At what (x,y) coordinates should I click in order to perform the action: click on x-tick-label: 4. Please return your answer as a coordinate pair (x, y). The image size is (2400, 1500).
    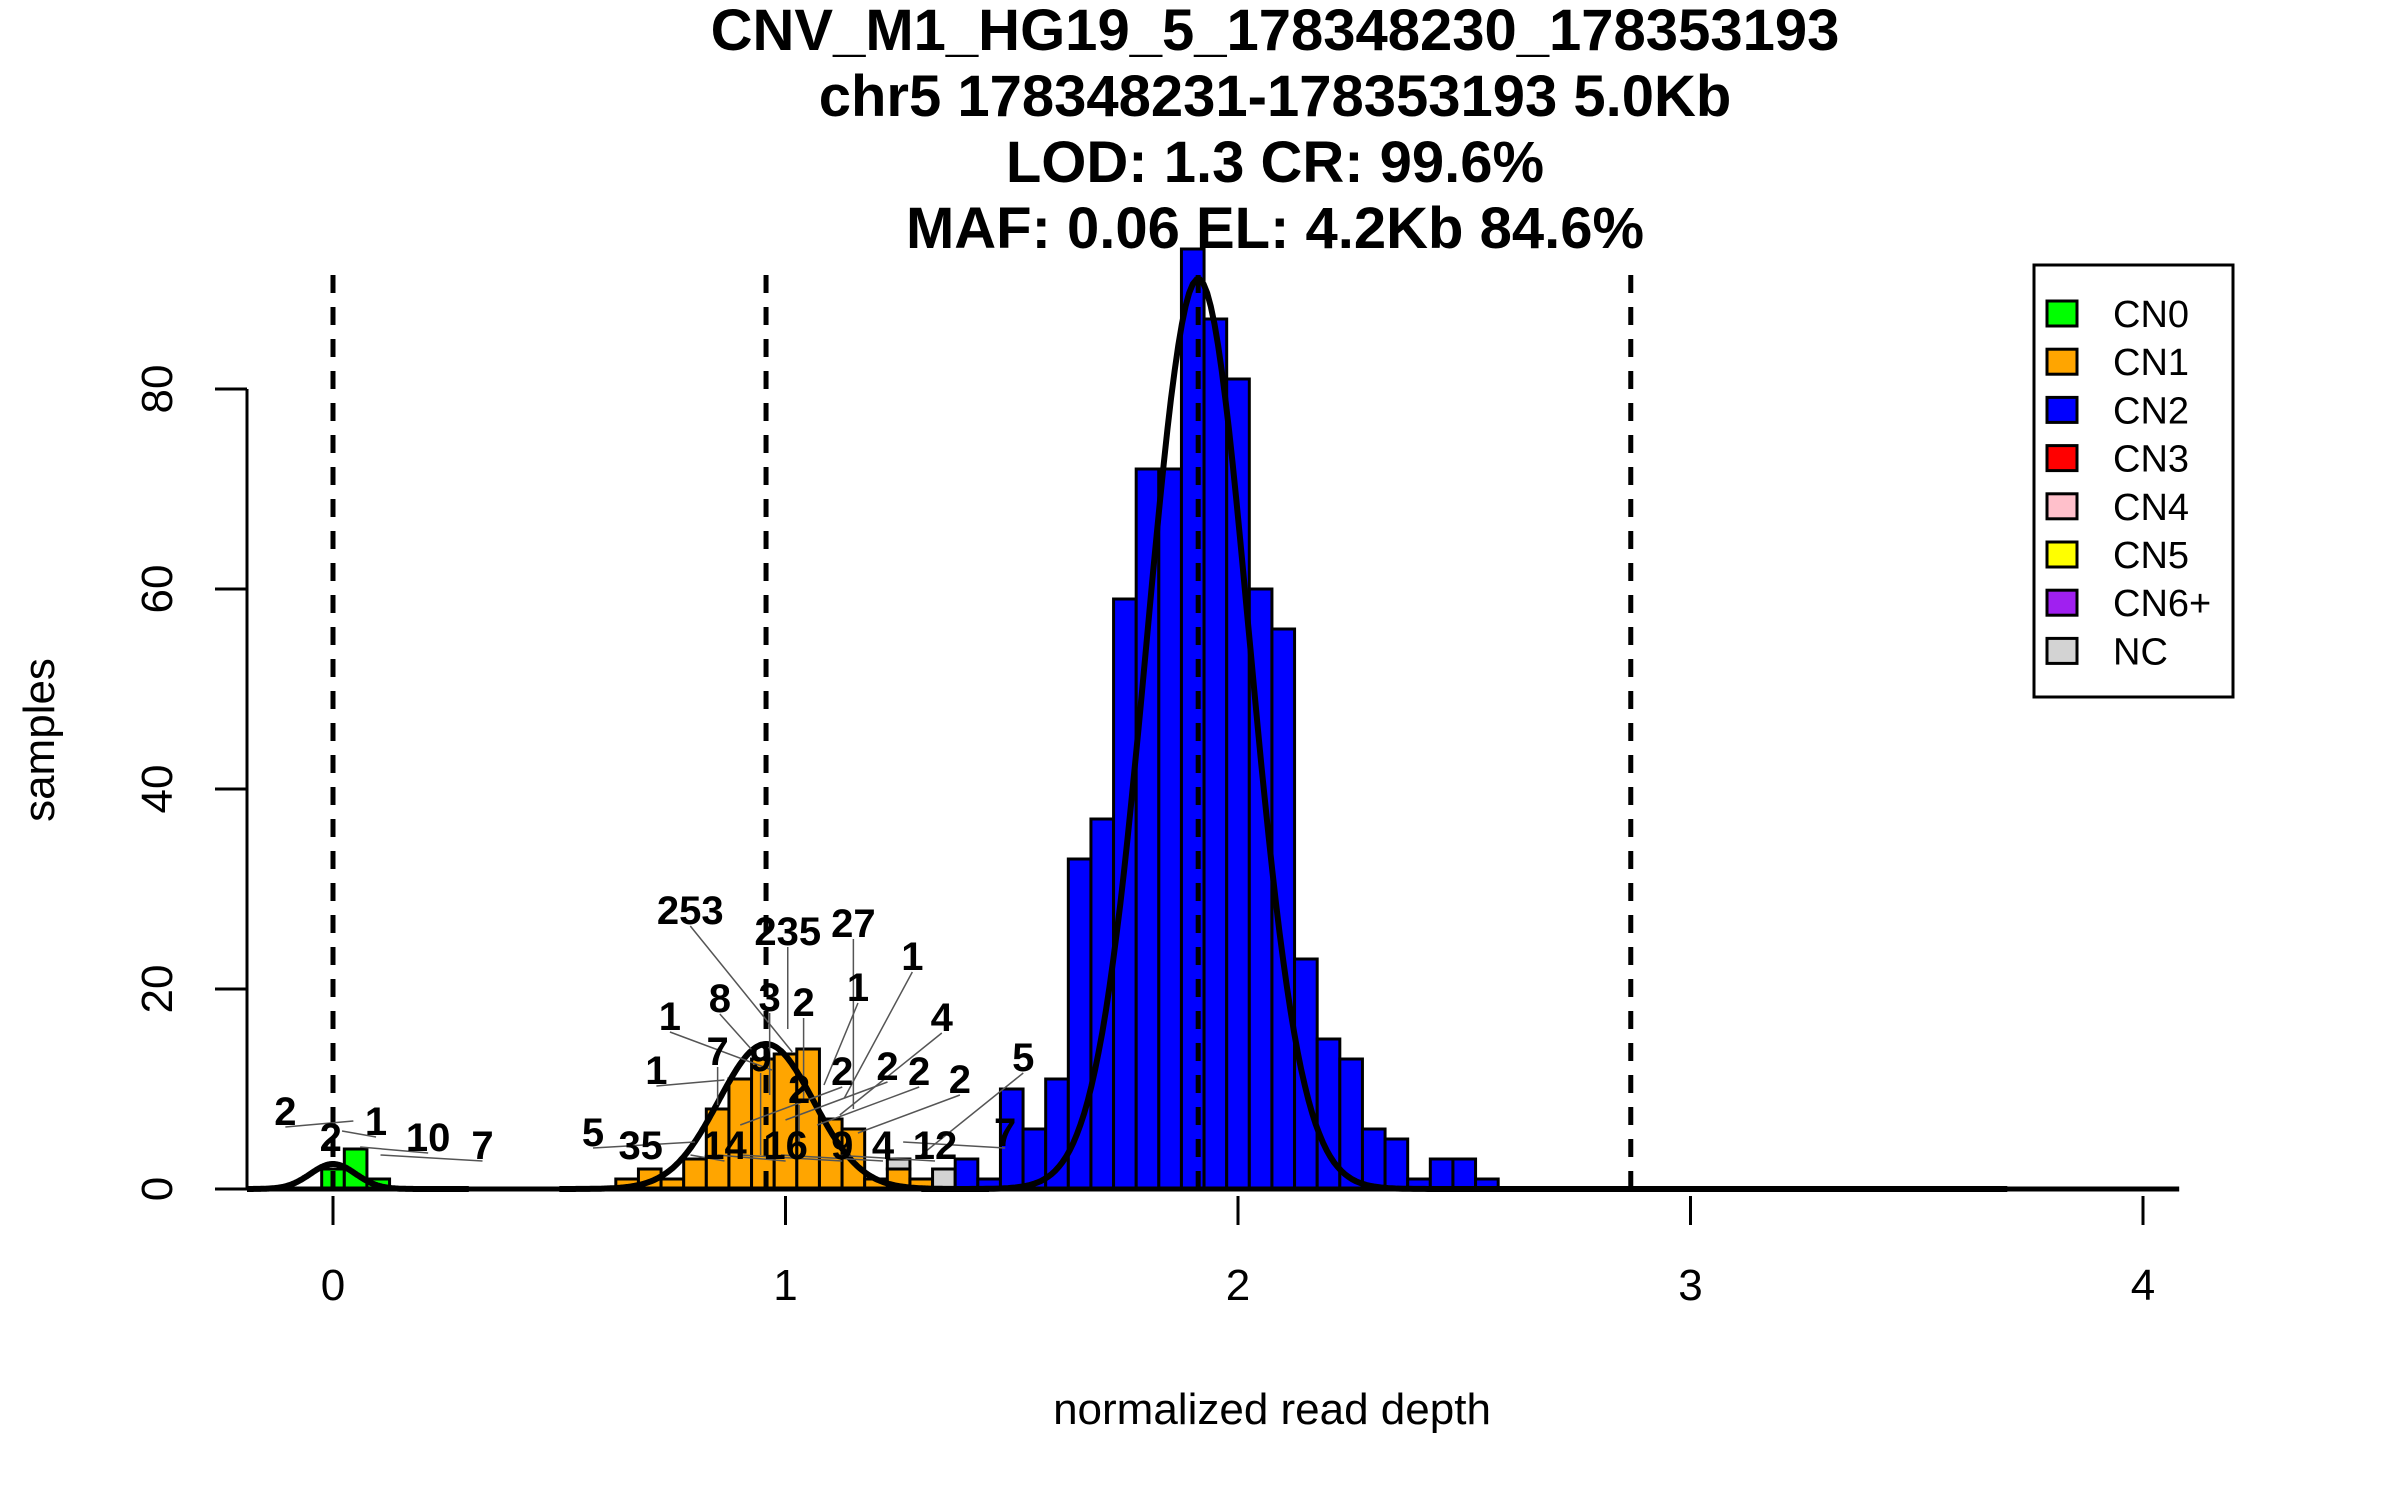
    Looking at the image, I should click on (2143, 1285).